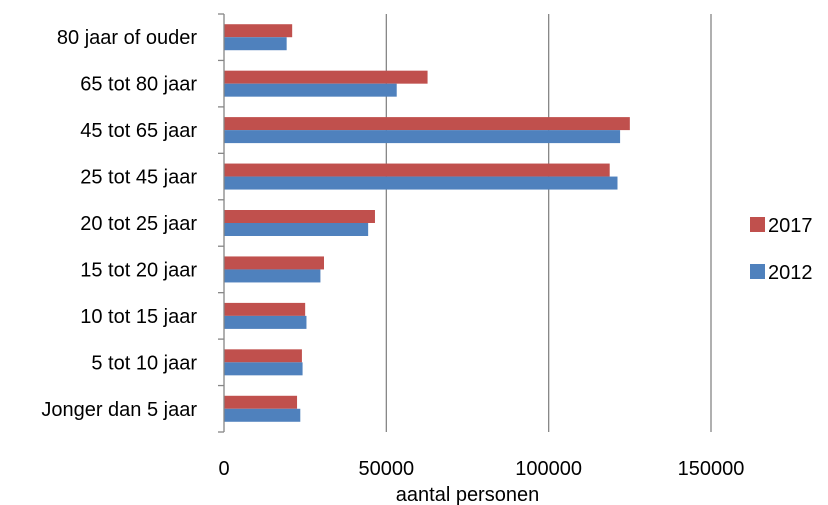  I want to click on x-tick-label: 150000, so click(711, 469).